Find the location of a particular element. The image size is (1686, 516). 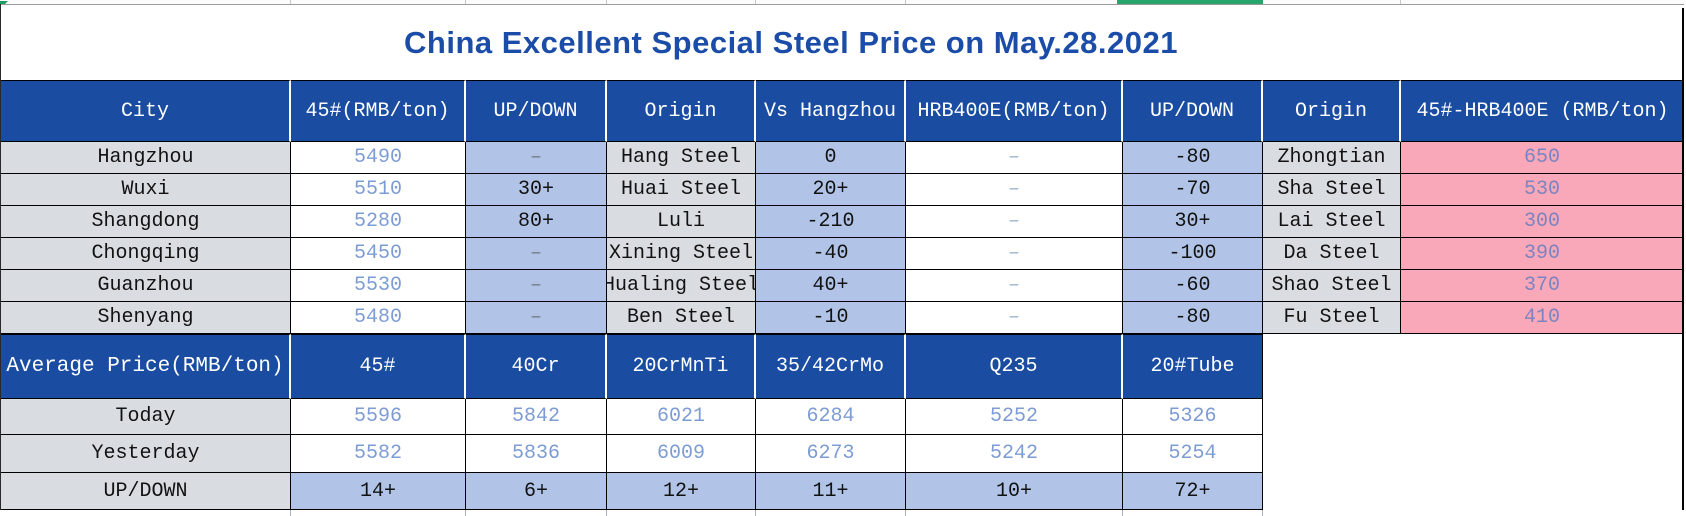

city-cell: Guanzhou is located at coordinates (146, 286).